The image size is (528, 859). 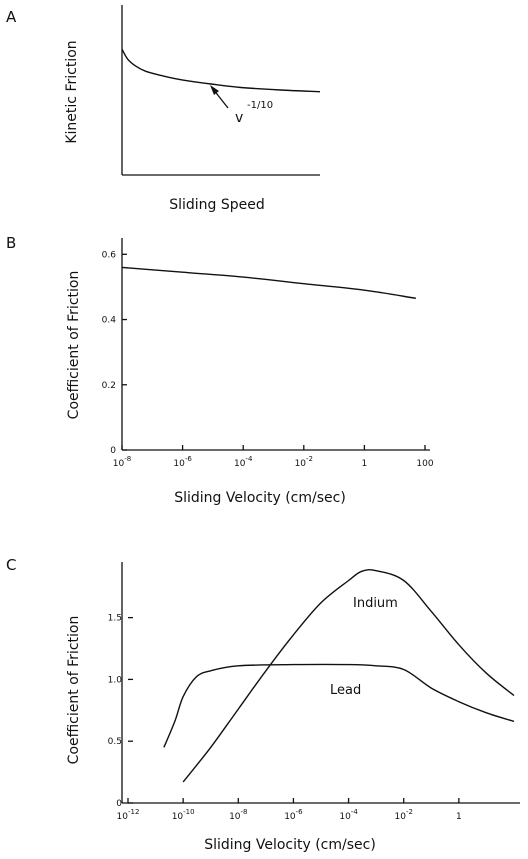 What do you see at coordinates (339, 705) in the screenshot?
I see `panel-c-lead-curve` at bounding box center [339, 705].